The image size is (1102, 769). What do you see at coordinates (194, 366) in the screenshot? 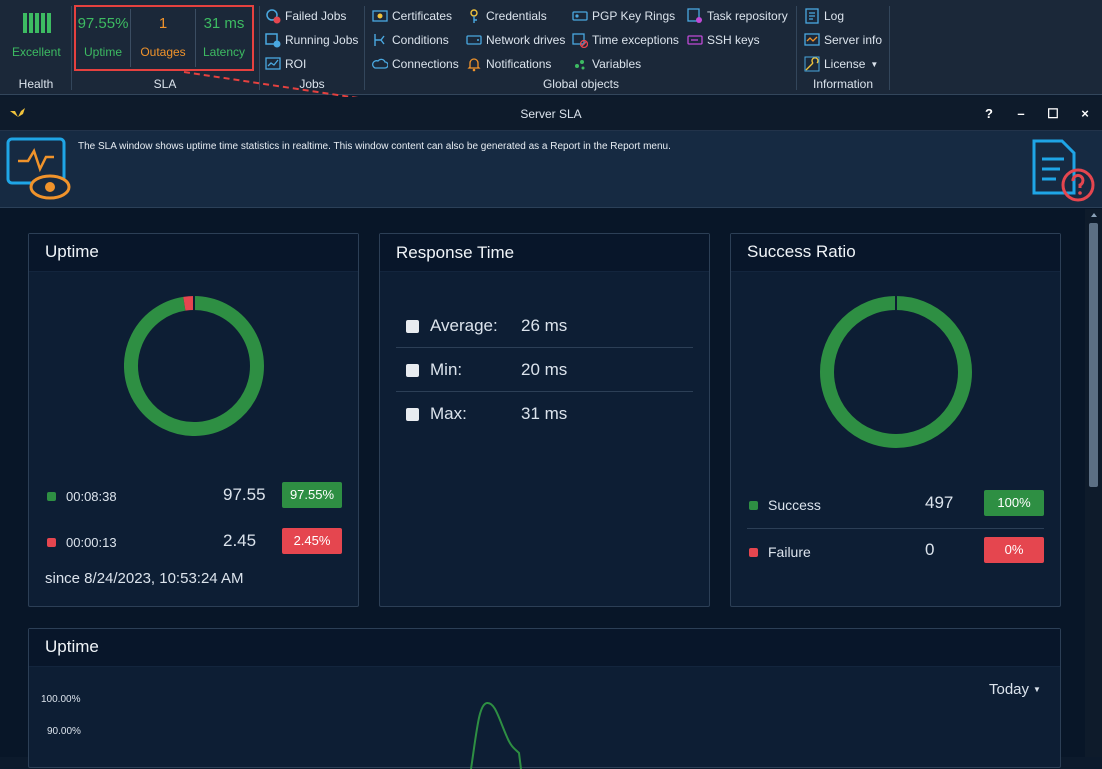
I see `uptime-donut-chart` at bounding box center [194, 366].